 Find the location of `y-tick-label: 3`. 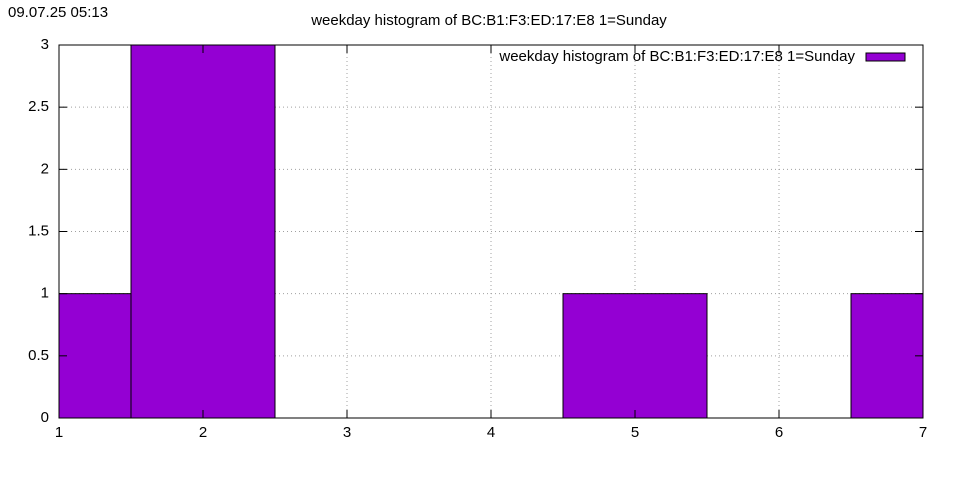

y-tick-label: 3 is located at coordinates (45, 44).